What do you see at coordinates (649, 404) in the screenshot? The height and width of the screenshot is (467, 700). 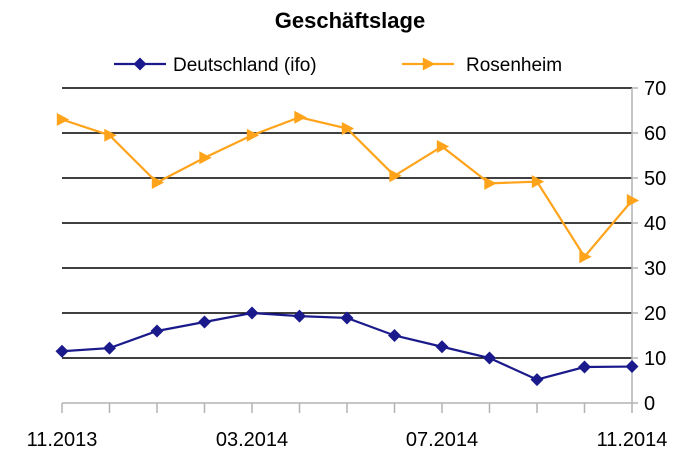 I see `y-tick-label: 0` at bounding box center [649, 404].